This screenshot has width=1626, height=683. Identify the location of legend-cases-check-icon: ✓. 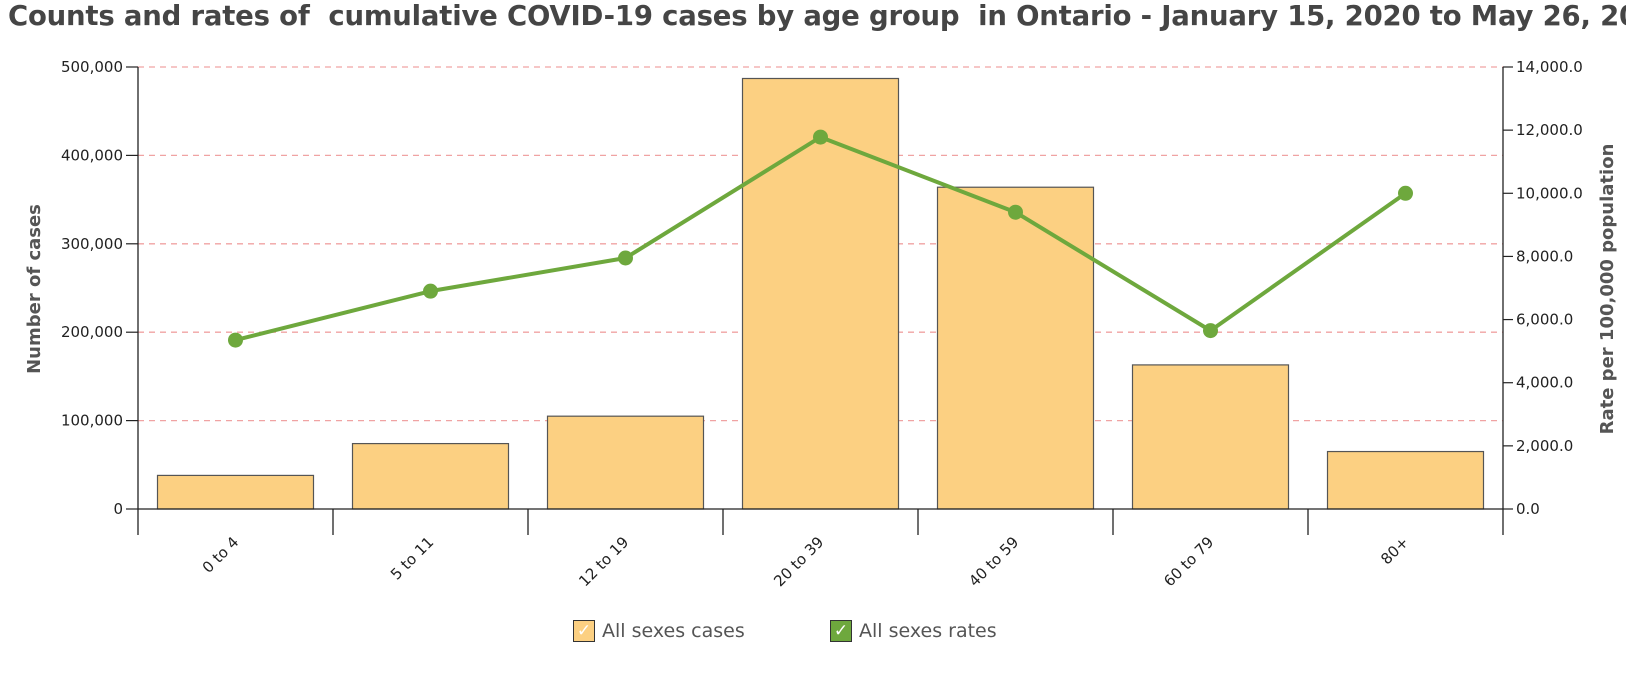
(584, 631).